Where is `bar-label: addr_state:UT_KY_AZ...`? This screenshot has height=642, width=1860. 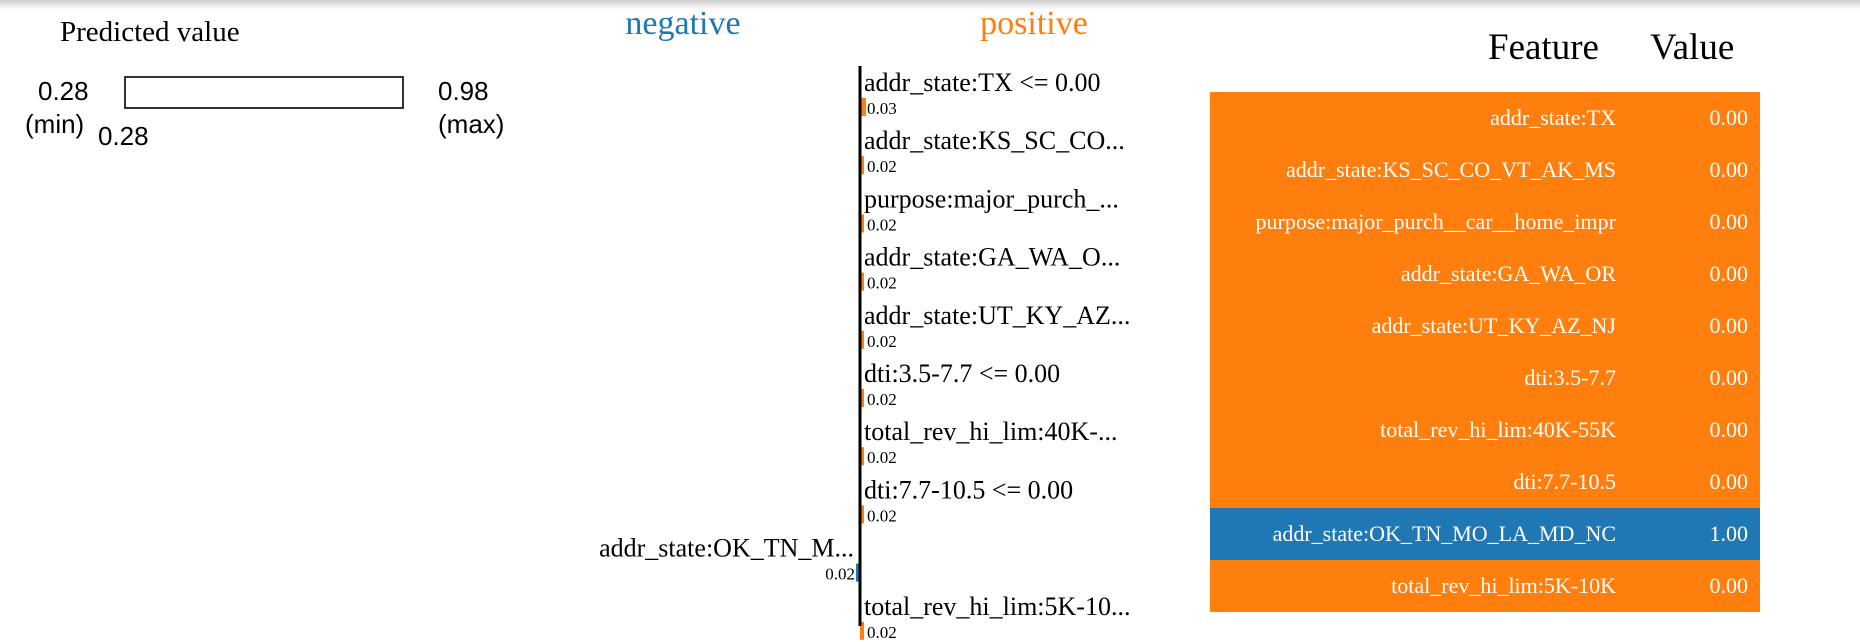
bar-label: addr_state:UT_KY_AZ... is located at coordinates (997, 315).